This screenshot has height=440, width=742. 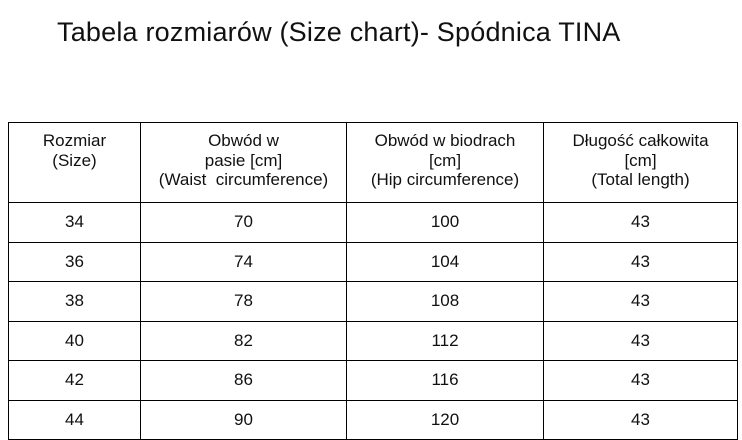 What do you see at coordinates (243, 261) in the screenshot?
I see `cell-waist: 74` at bounding box center [243, 261].